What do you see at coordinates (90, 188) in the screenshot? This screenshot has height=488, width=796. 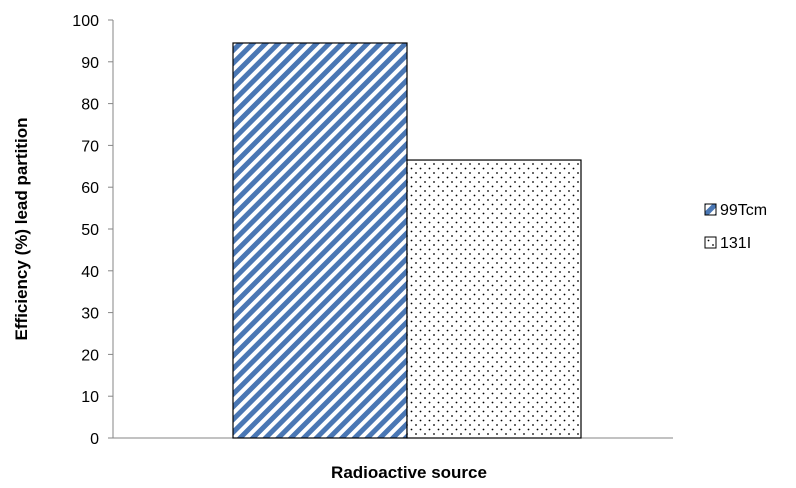 I see `y-tick-label: 60` at bounding box center [90, 188].